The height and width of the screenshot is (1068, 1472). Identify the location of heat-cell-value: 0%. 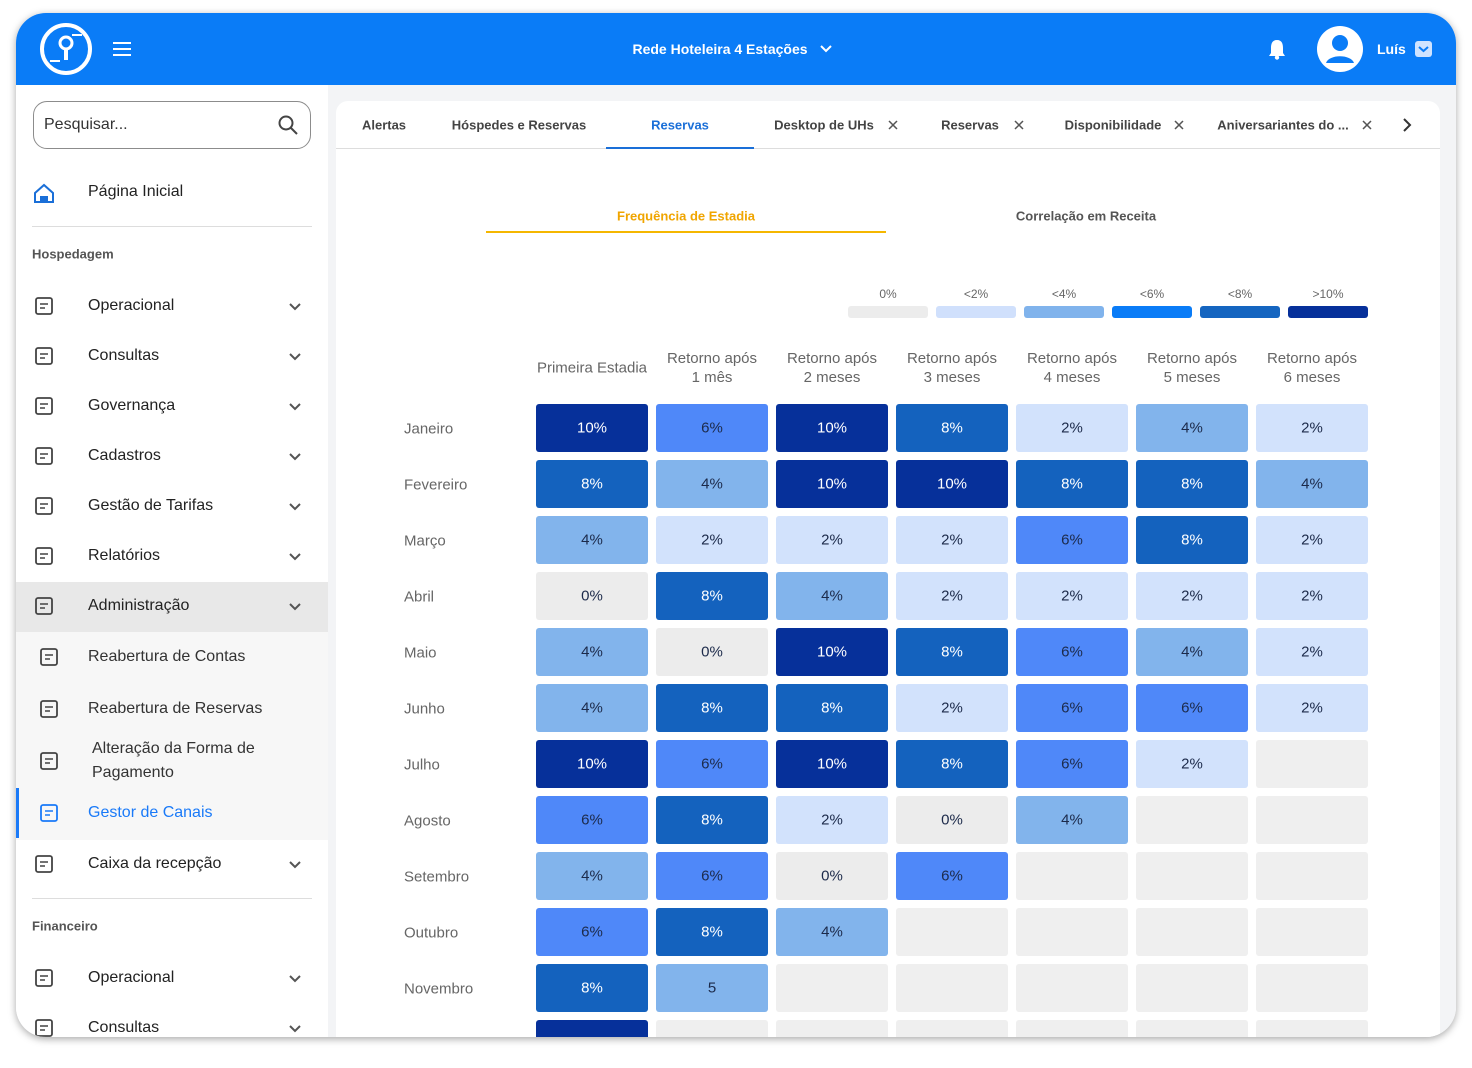
(712, 652).